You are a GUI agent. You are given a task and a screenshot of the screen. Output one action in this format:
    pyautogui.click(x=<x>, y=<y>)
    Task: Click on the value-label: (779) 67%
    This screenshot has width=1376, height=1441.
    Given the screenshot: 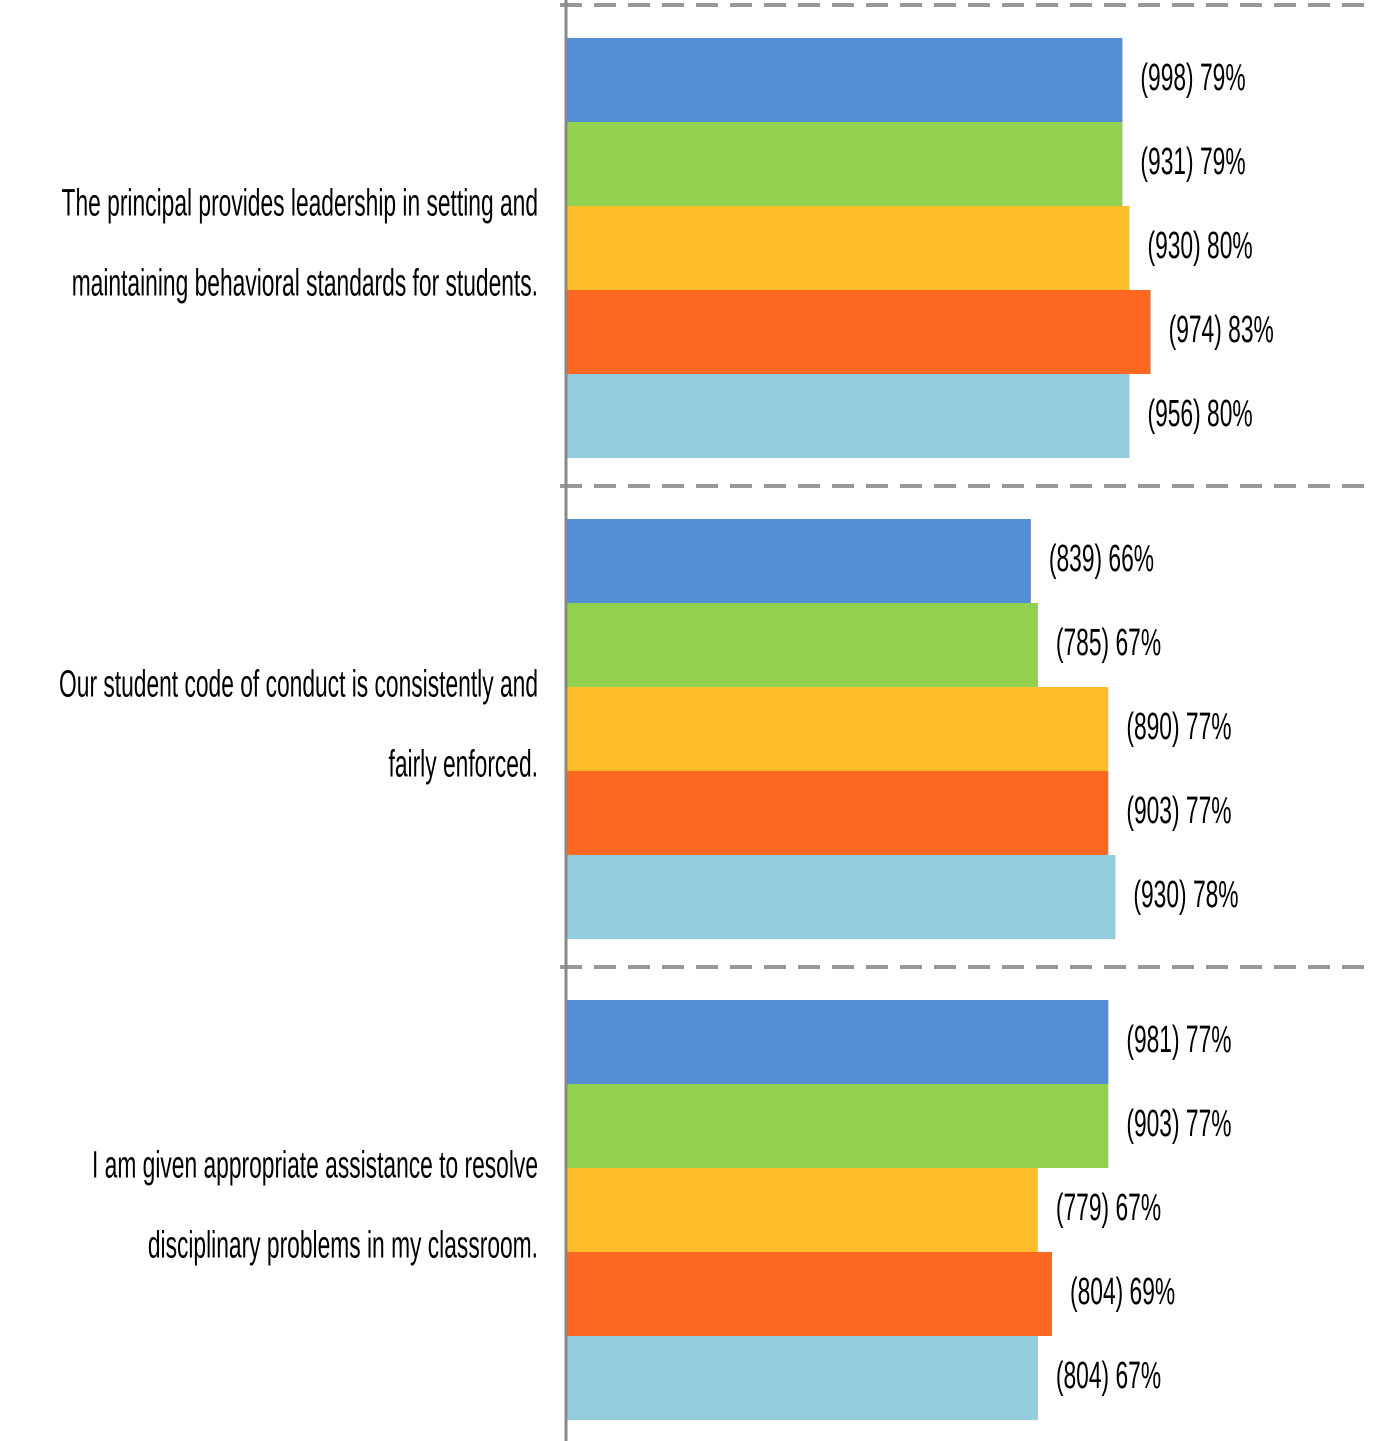 What is the action you would take?
    pyautogui.click(x=1108, y=1207)
    